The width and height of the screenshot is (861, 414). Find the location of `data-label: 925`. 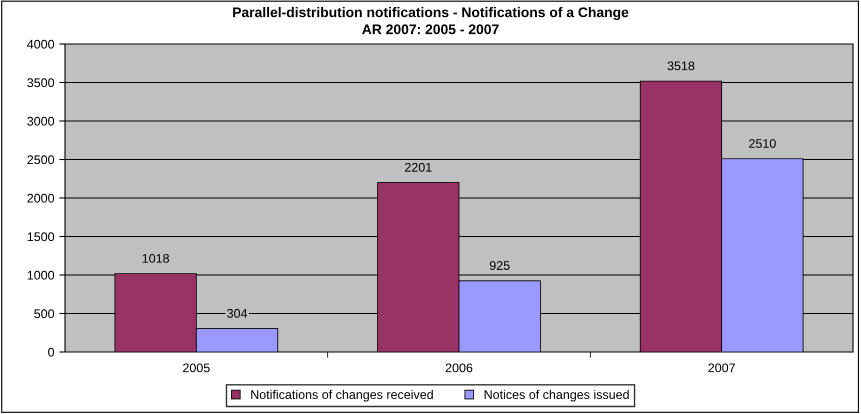

data-label: 925 is located at coordinates (500, 265).